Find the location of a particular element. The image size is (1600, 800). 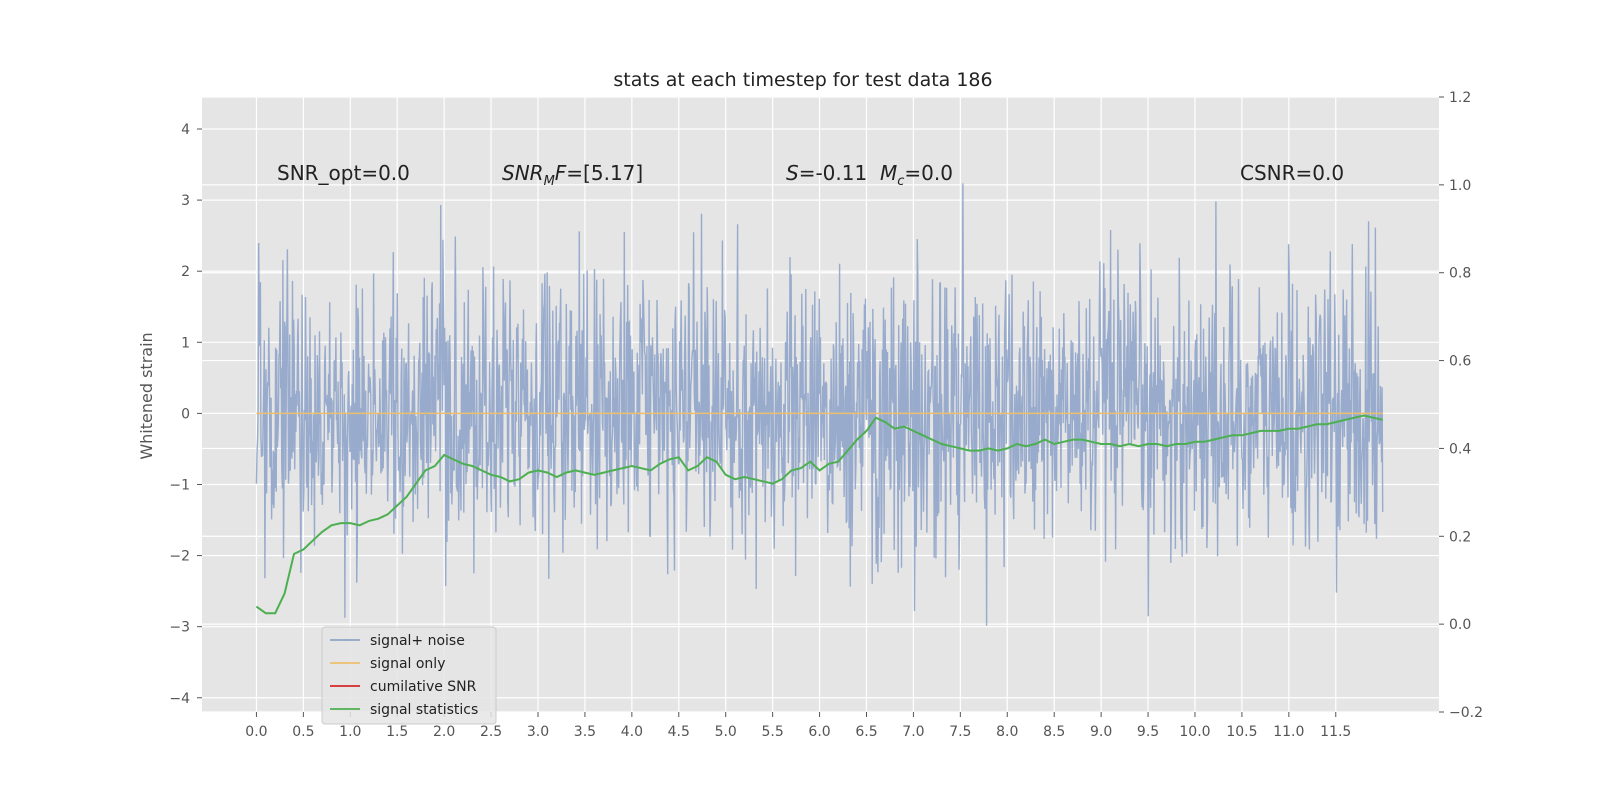

x-tick-label: 0.0 is located at coordinates (256, 732).